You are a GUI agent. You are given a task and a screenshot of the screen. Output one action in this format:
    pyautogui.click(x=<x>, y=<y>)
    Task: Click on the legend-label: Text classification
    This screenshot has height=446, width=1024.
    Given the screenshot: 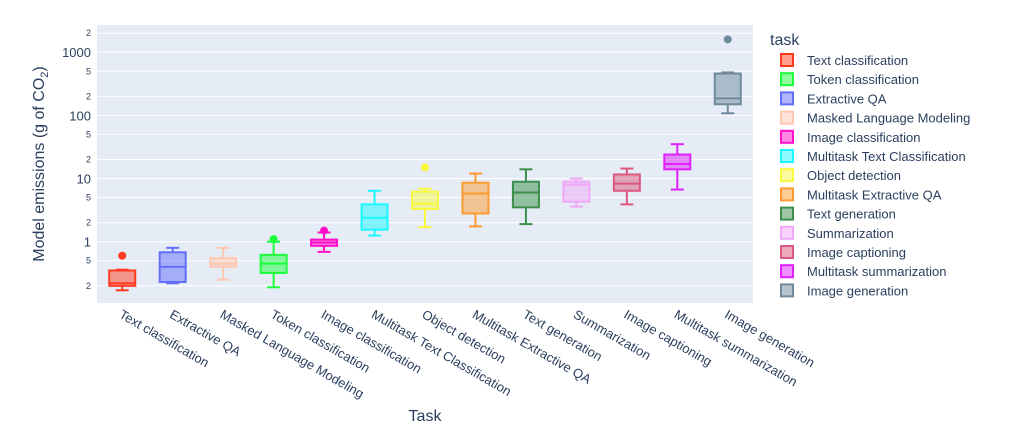 What is the action you would take?
    pyautogui.click(x=857, y=60)
    